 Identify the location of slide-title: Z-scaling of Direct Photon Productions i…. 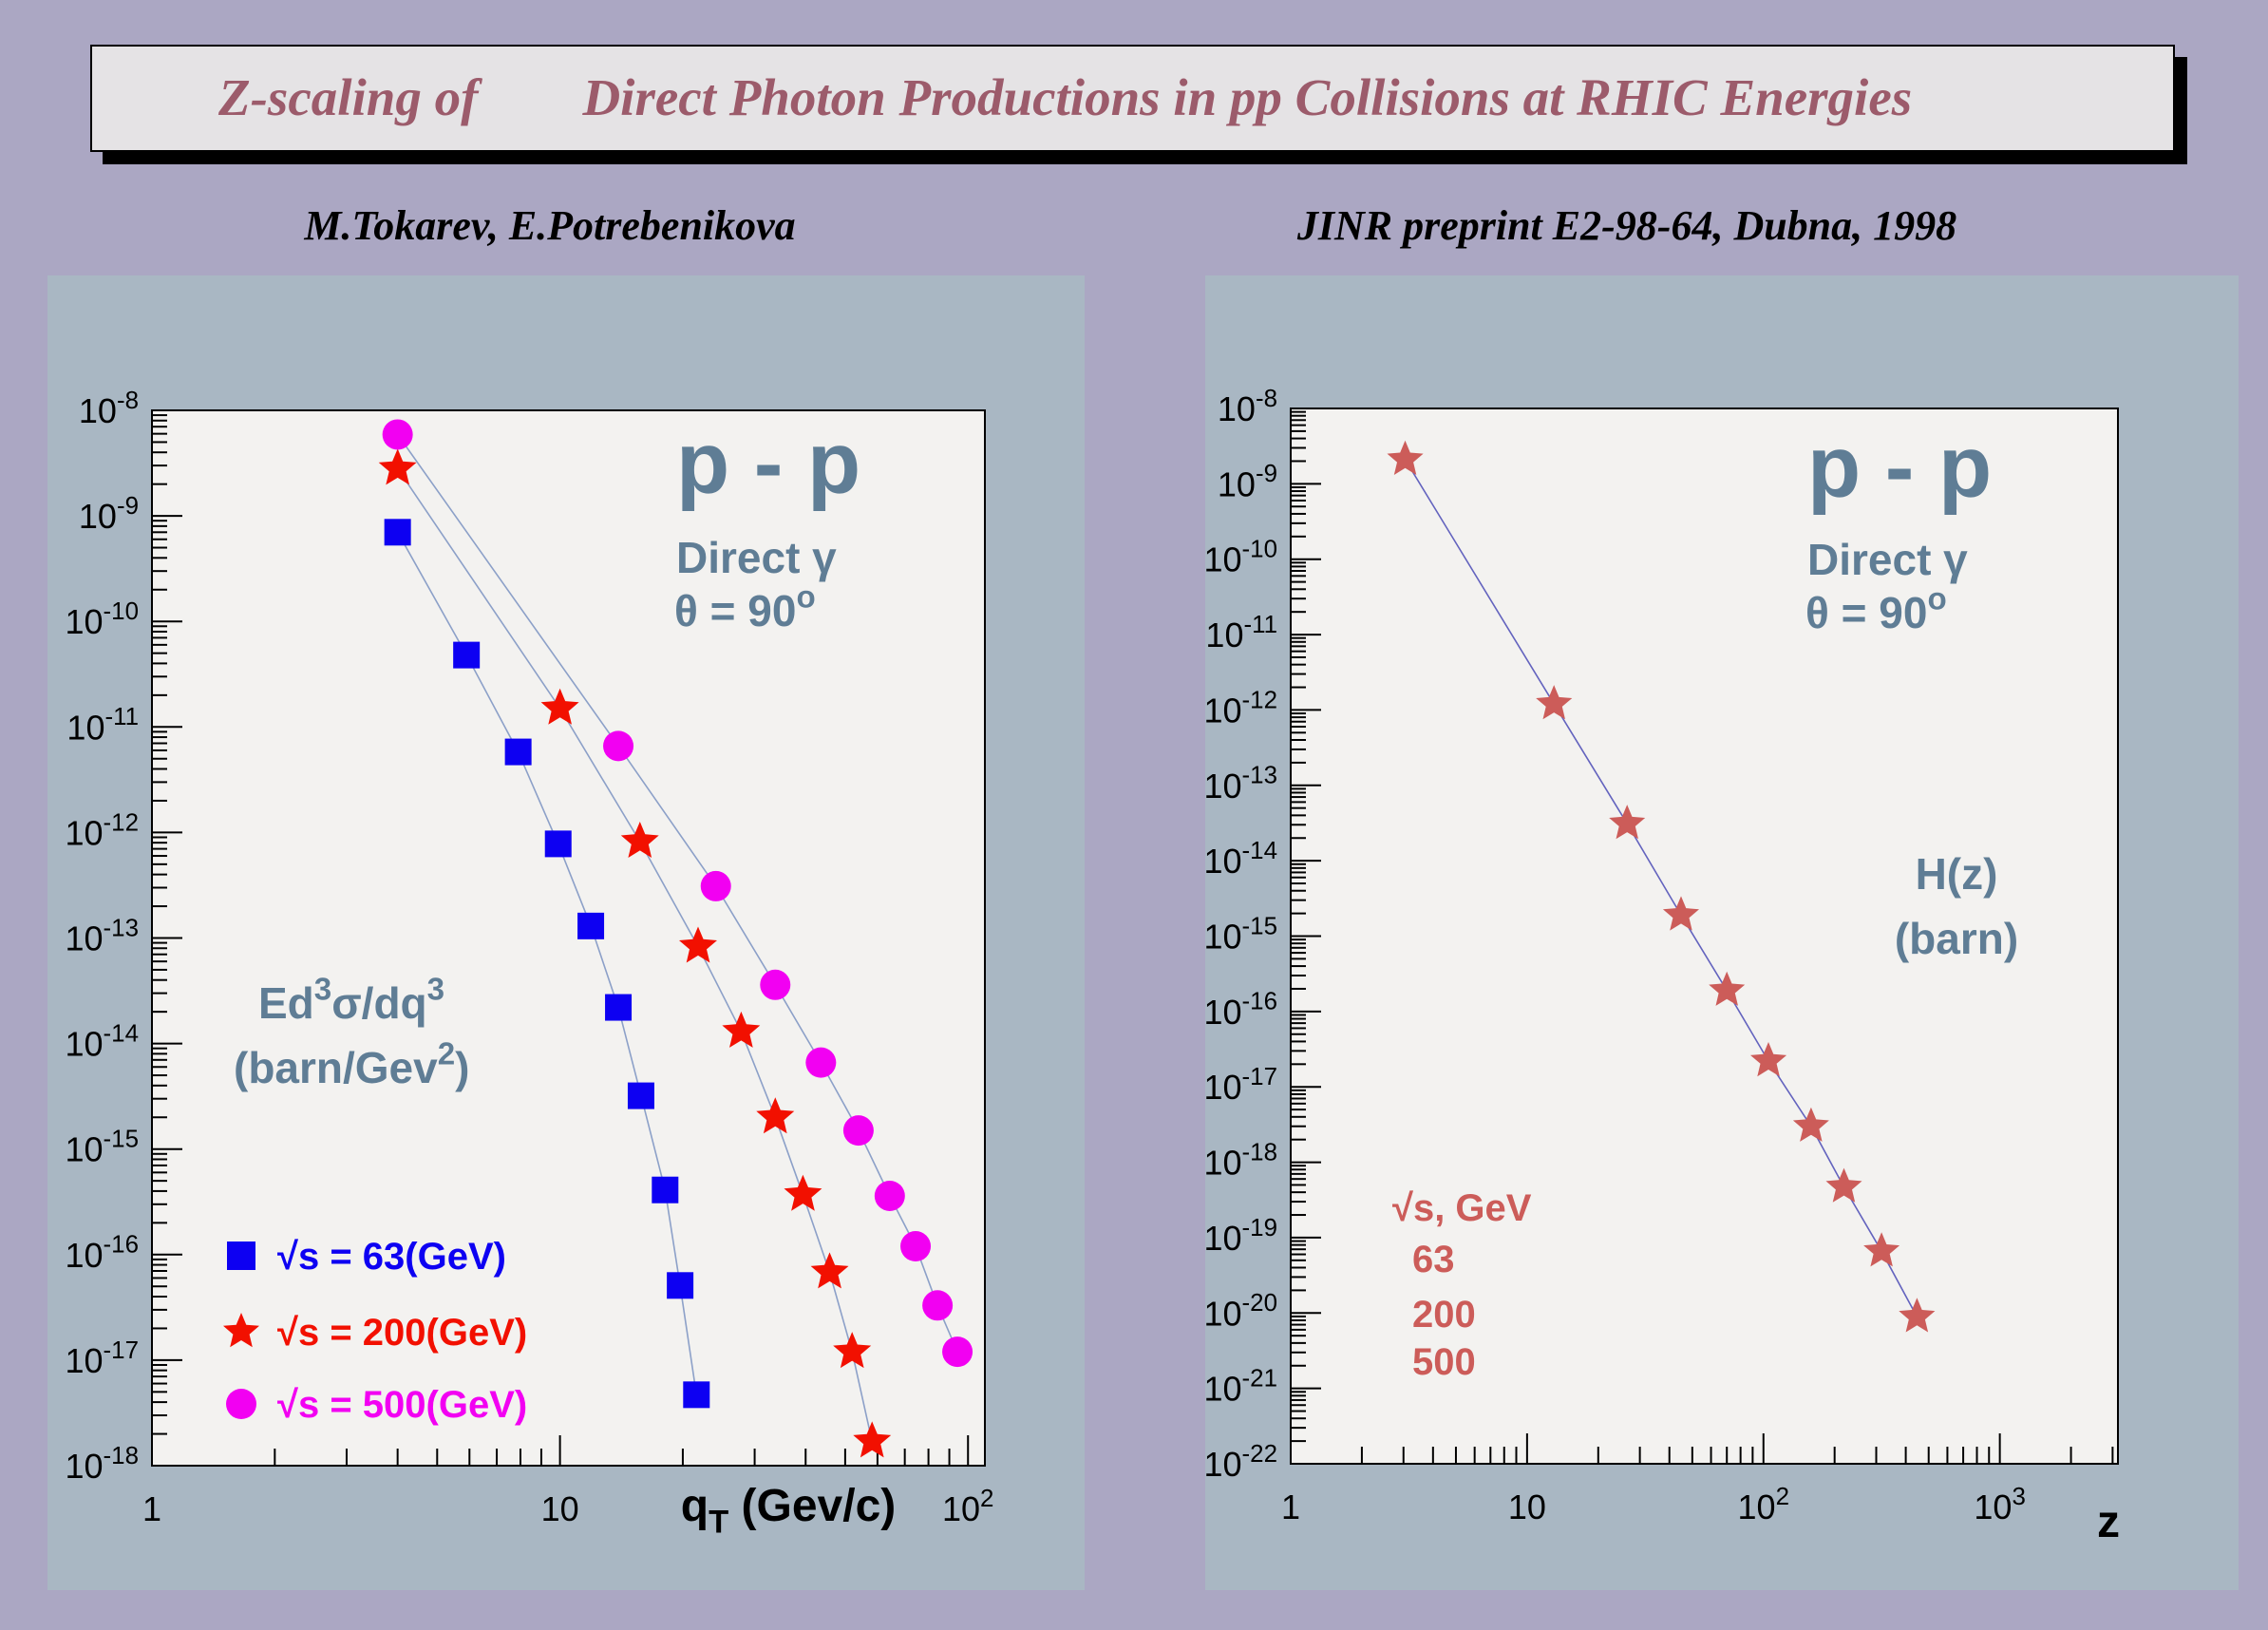
(1066, 97).